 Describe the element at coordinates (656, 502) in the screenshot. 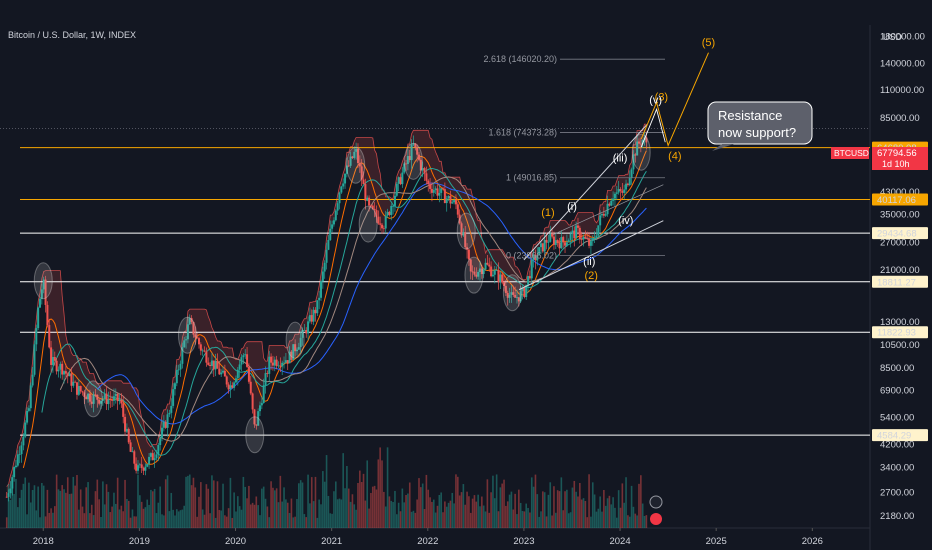

I see `replay-button-icon` at that location.